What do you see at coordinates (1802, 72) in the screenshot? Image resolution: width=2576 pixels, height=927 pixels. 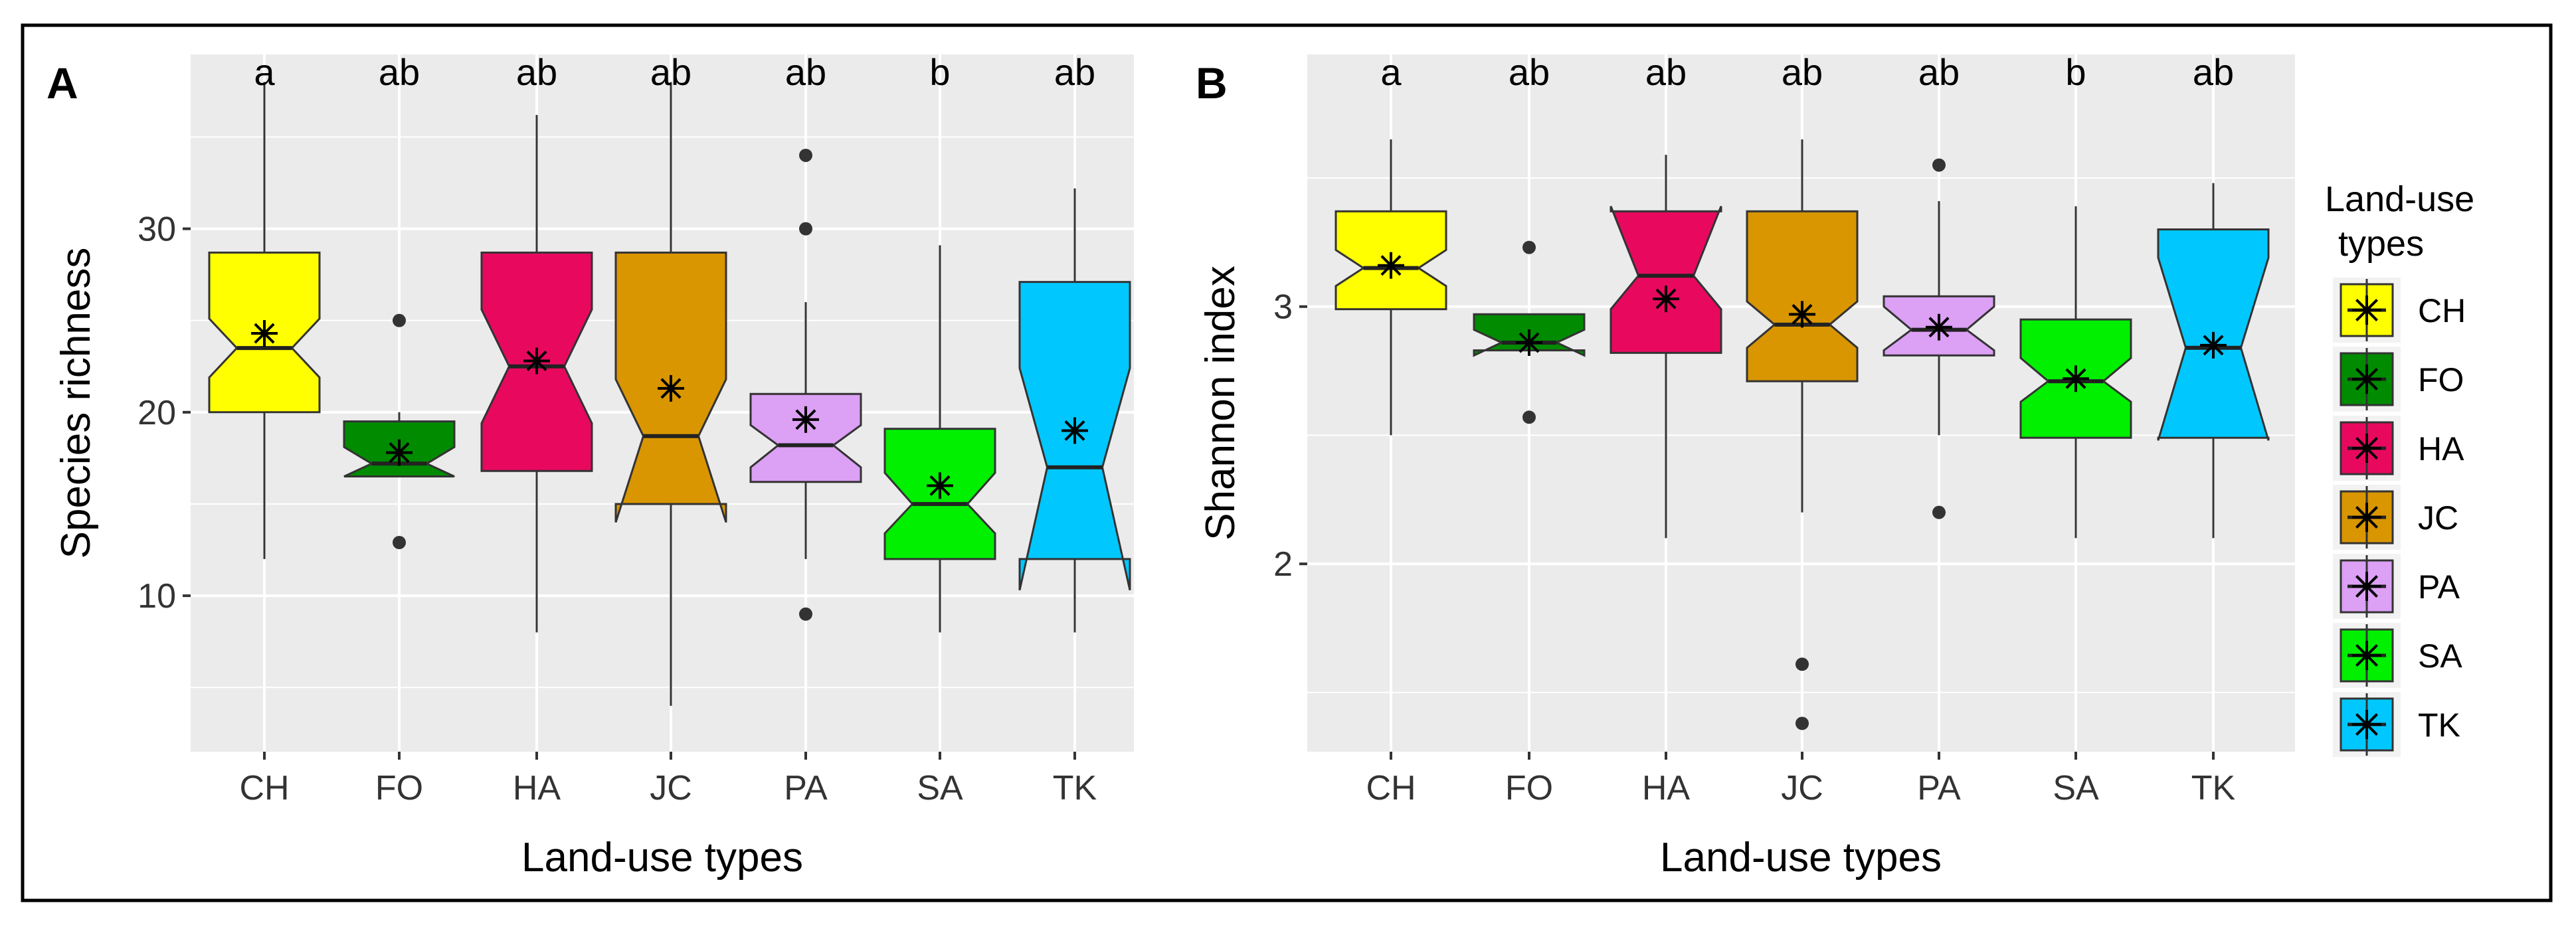 I see `panel-b-letter-jc: ab` at bounding box center [1802, 72].